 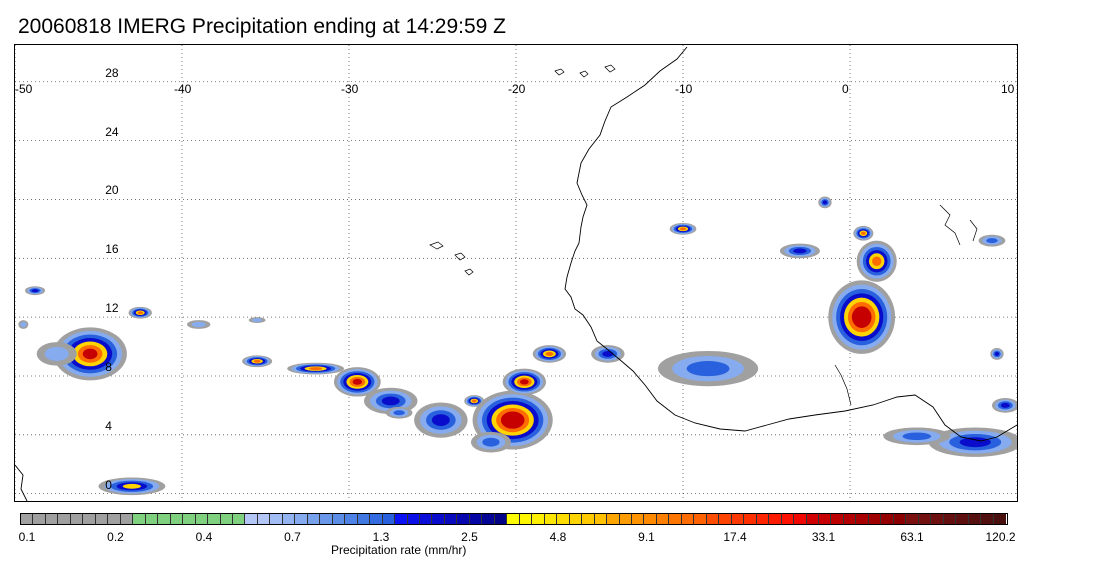 I want to click on lat-label: 8, so click(x=108, y=366).